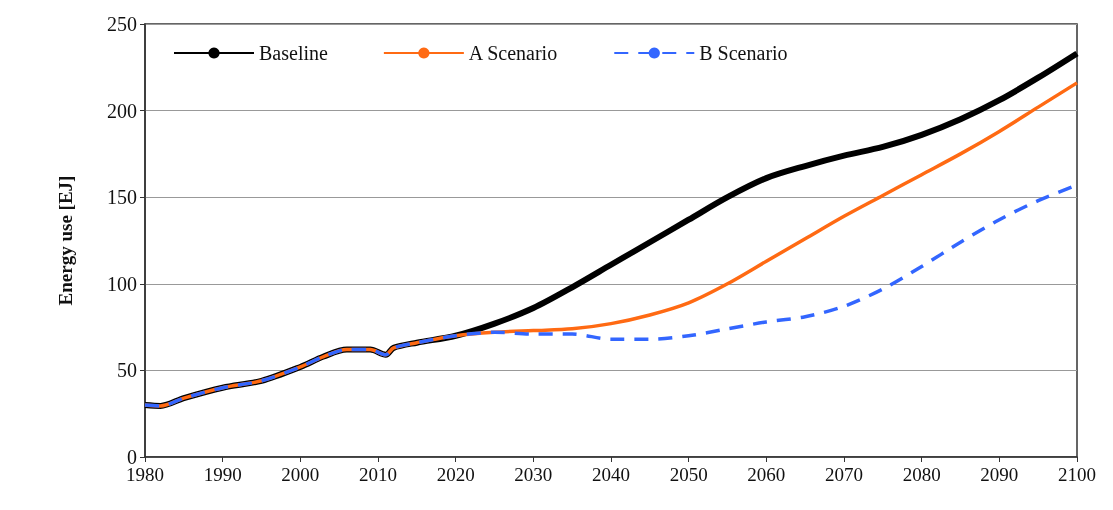 This screenshot has width=1113, height=510. What do you see at coordinates (999, 474) in the screenshot?
I see `x-tick-label: 2090` at bounding box center [999, 474].